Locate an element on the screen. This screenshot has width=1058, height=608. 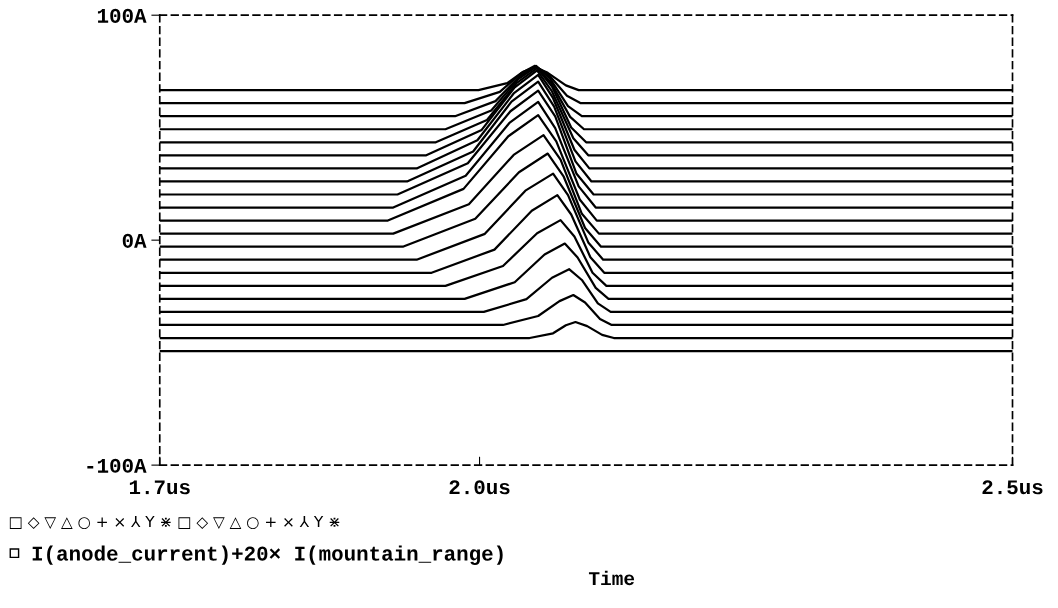
text: □ ◇ ▽ △ ○ + × ⅄ Y ⋇ □ ◇ ▽ △ ○ + × ⅄ Y ⋇ is located at coordinates (174, 522).